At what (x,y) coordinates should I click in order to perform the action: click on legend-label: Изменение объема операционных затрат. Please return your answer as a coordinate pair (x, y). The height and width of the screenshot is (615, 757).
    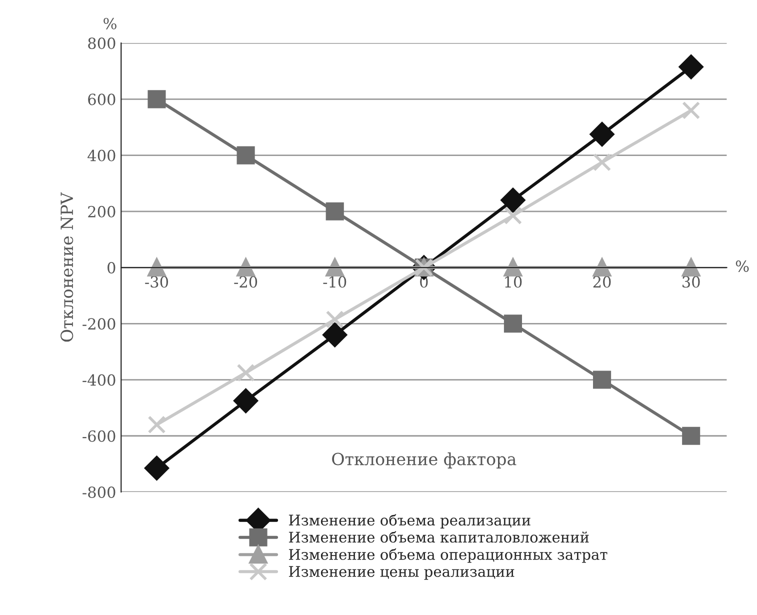
    Looking at the image, I should click on (448, 555).